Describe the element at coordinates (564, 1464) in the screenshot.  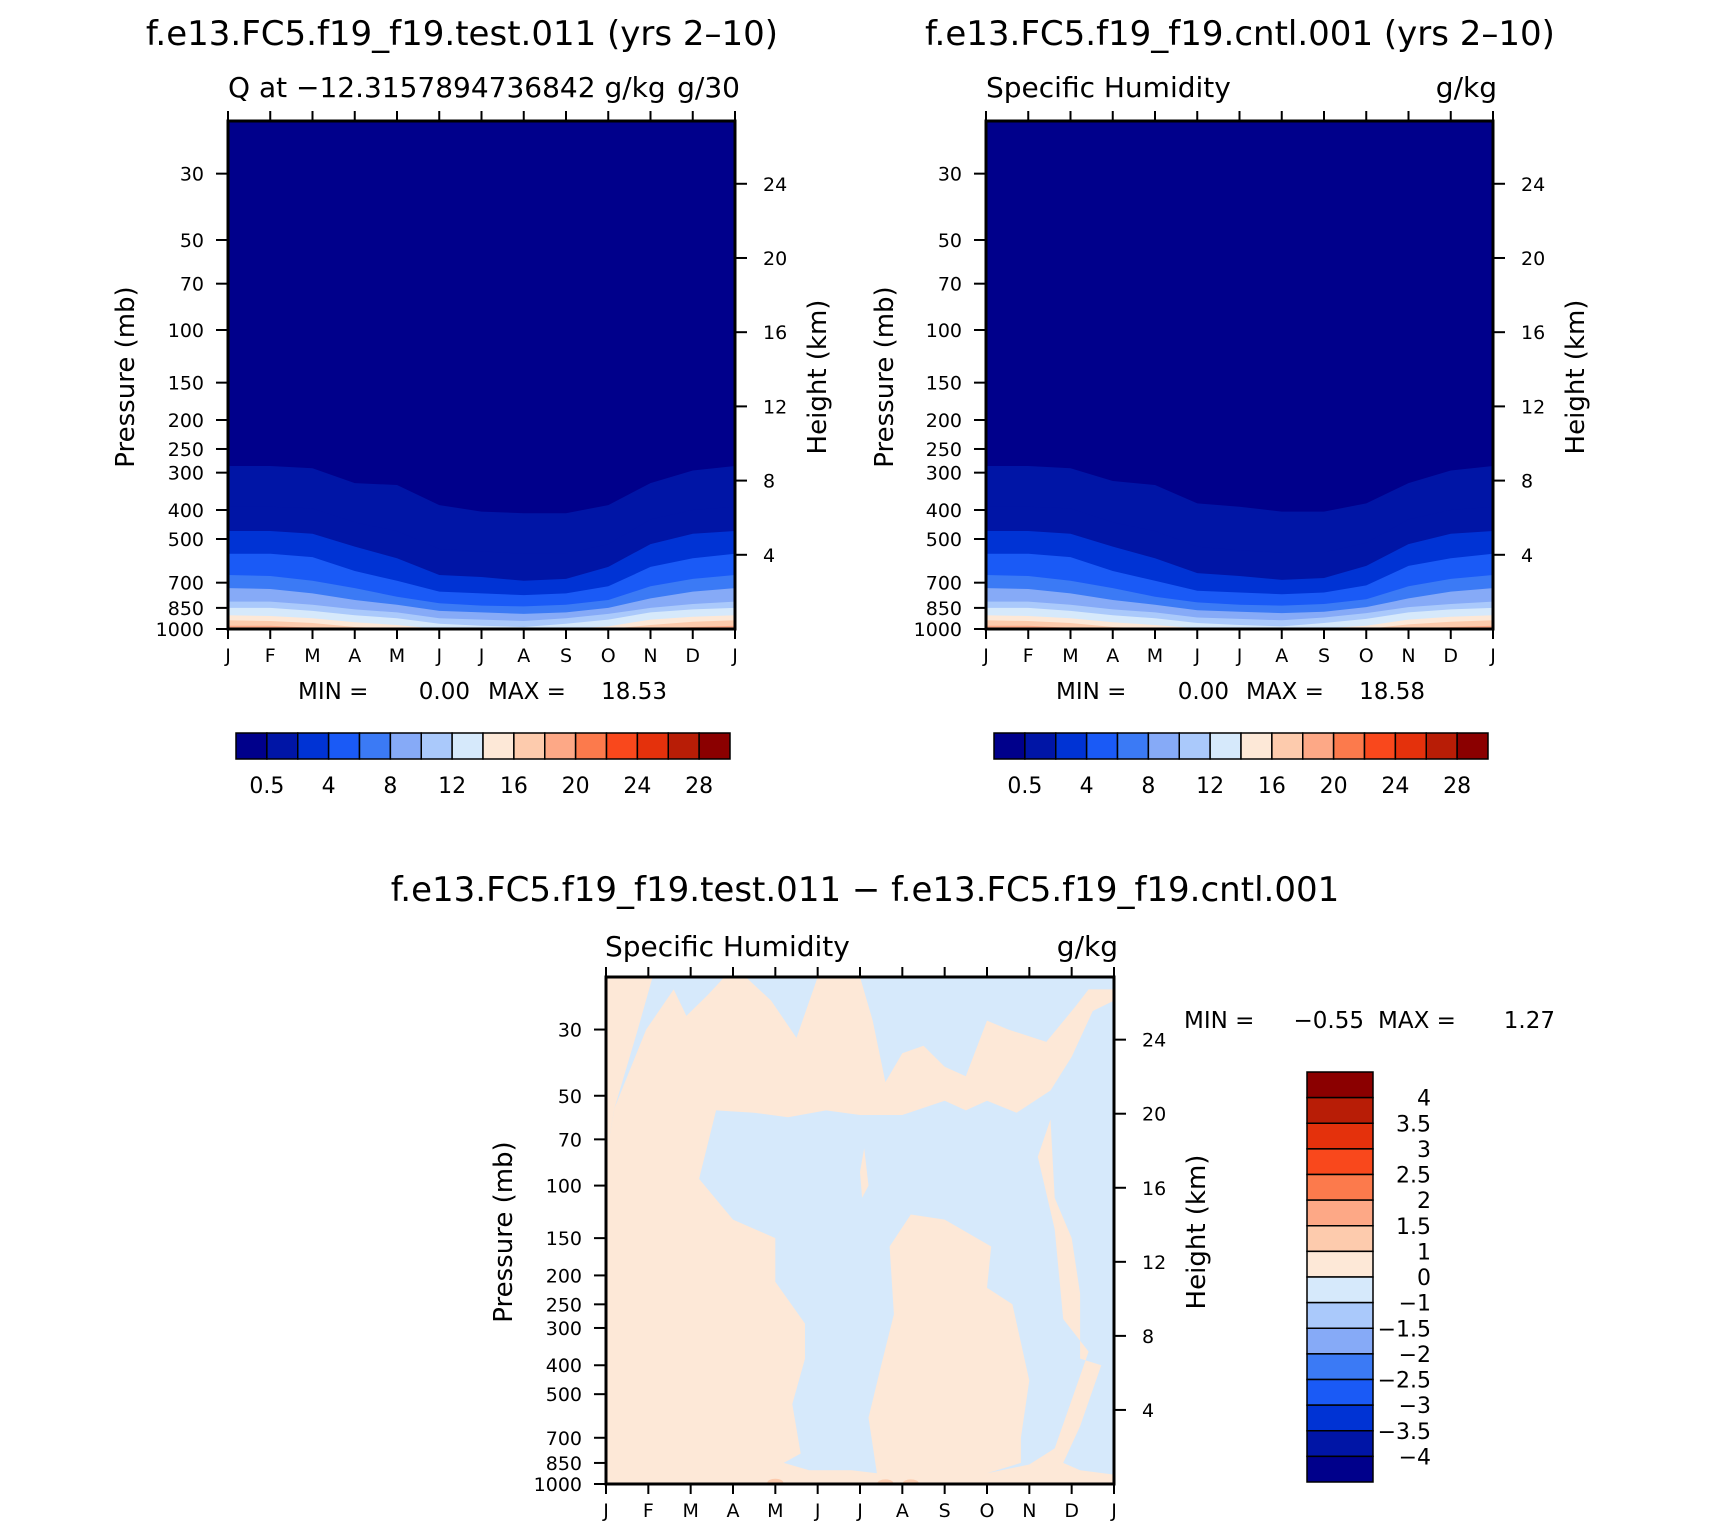
I see `y-tick-label: 850` at that location.